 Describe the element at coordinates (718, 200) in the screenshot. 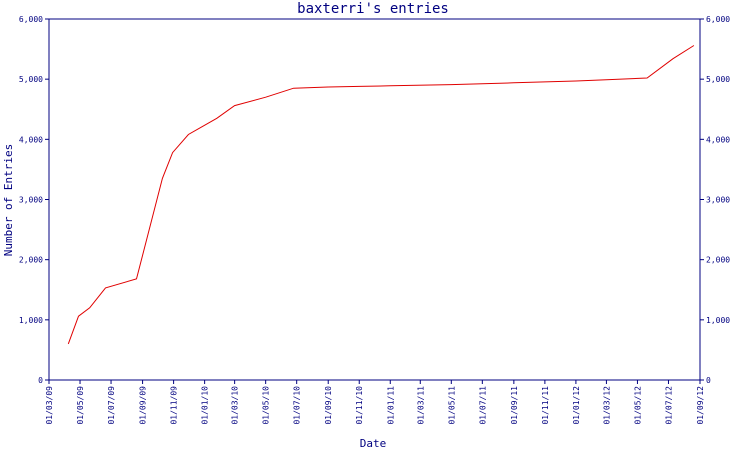

I see `y-tick-label-right: 3,000` at that location.